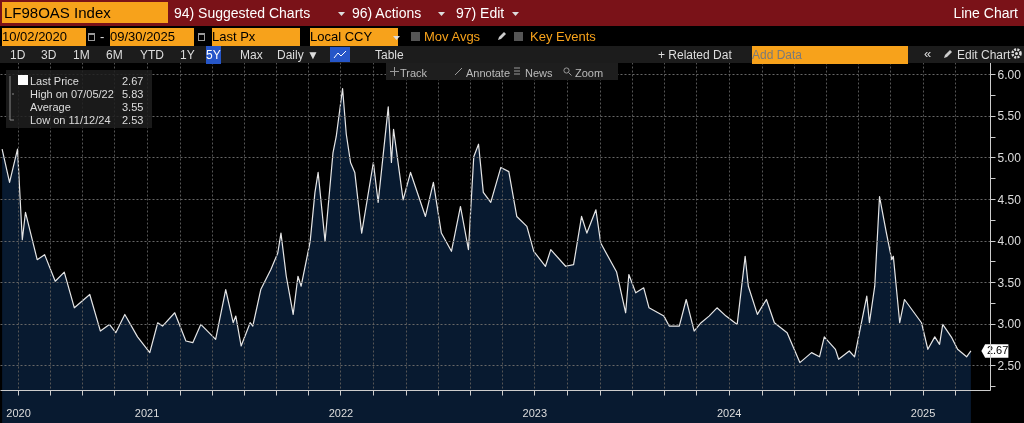 This screenshot has height=423, width=1024. I want to click on y-tick-label: 5.00, so click(1009, 157).